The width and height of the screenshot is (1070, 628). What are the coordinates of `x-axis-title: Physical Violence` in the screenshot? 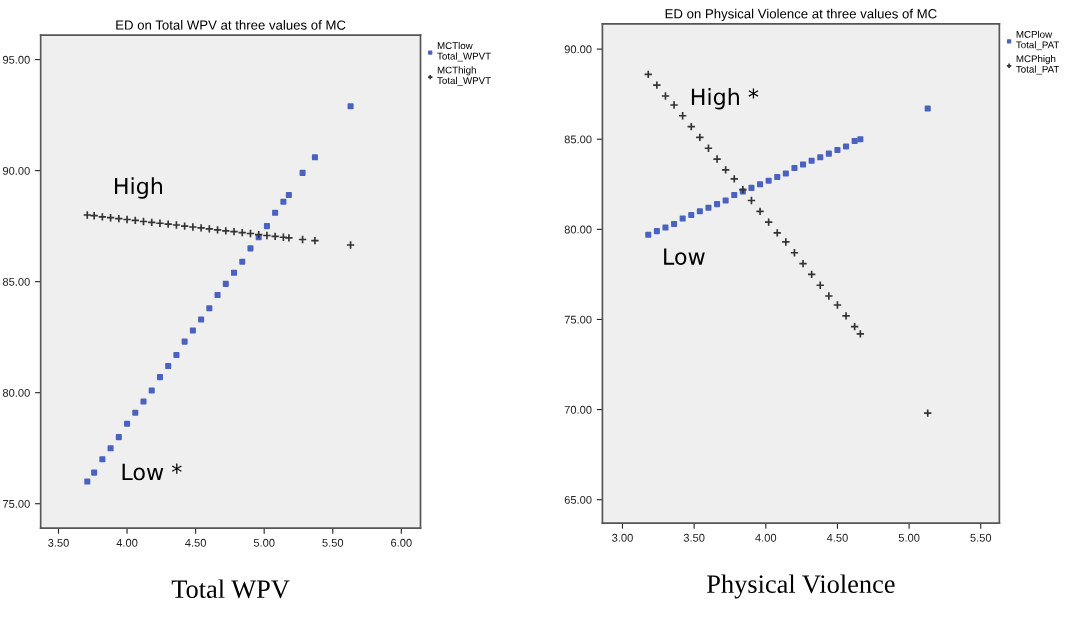 It's located at (801, 586).